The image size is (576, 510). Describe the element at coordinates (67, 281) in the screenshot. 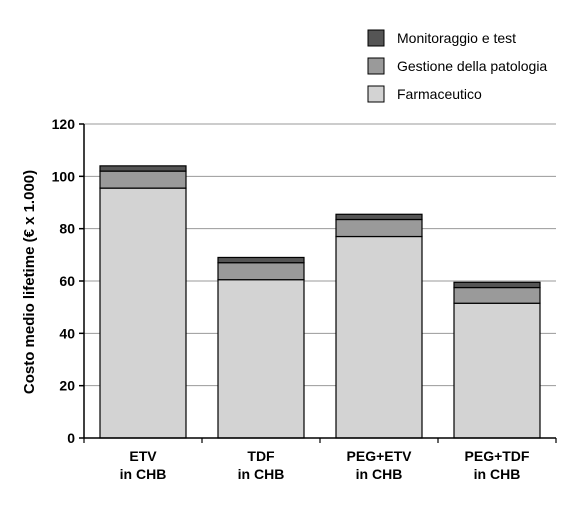

I see `y-tick-label: 60` at that location.